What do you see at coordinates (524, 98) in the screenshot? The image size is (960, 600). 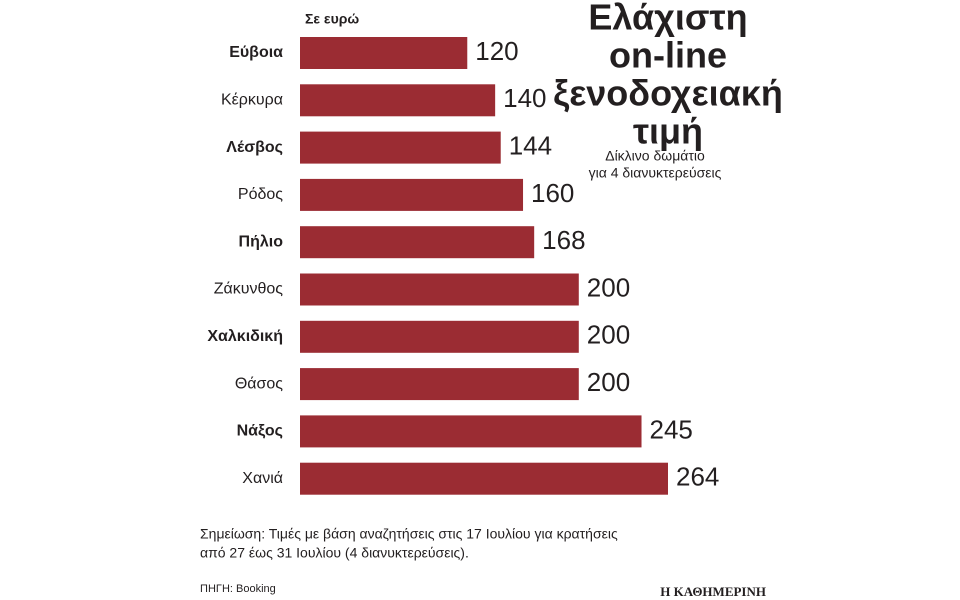 I see `value-label: 140` at bounding box center [524, 98].